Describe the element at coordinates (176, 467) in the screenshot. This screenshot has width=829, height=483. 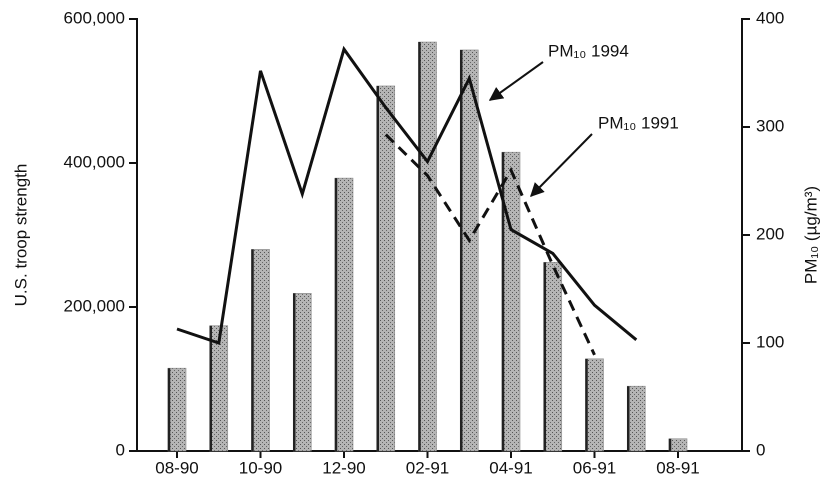
I see `x-tick-label: 08-90` at that location.